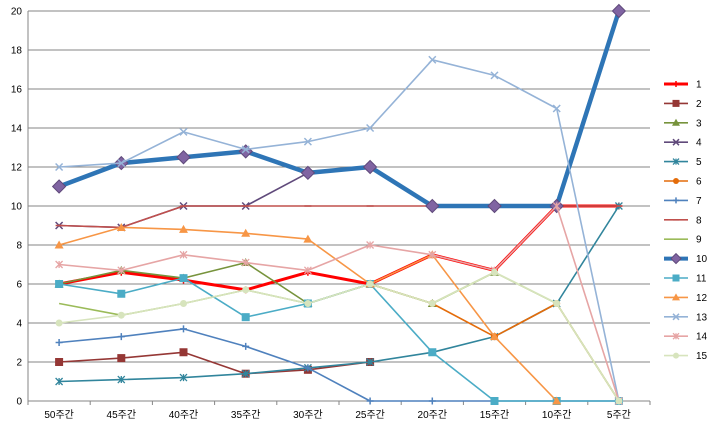 This screenshot has height=431, width=720. Describe the element at coordinates (17, 207) in the screenshot. I see `y-tick-label: 10` at that location.